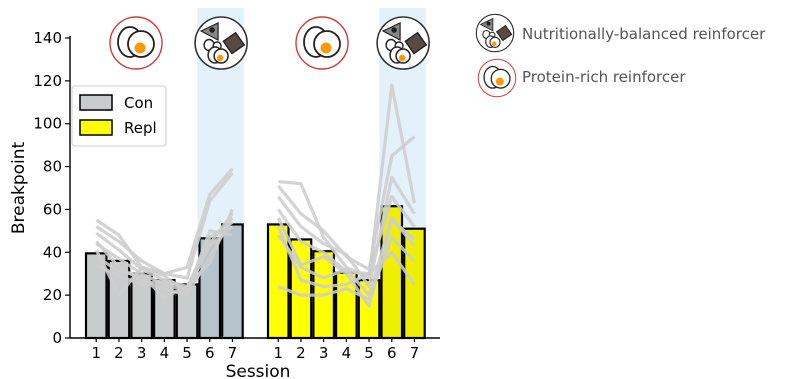  What do you see at coordinates (165, 353) in the screenshot?
I see `x-tick-label-con-4: 4` at bounding box center [165, 353].